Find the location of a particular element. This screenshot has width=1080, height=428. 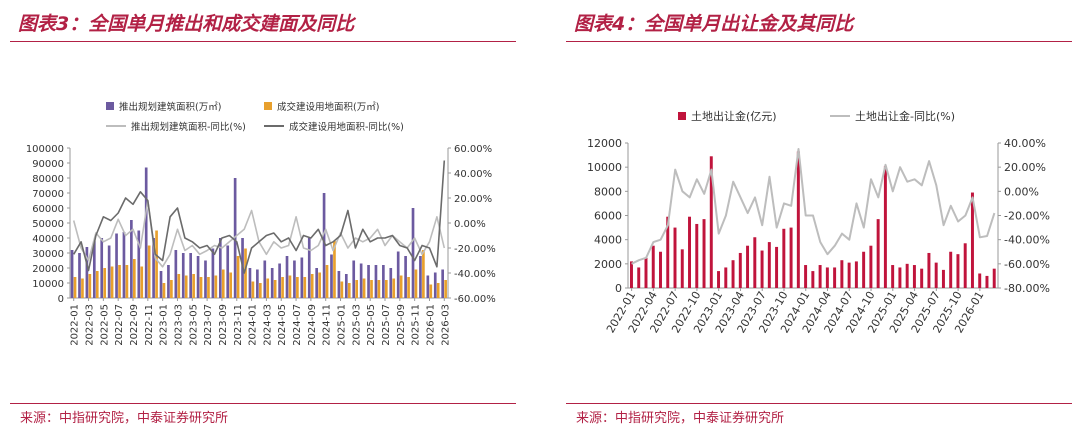

figure-3-top-rule is located at coordinates (263, 41).